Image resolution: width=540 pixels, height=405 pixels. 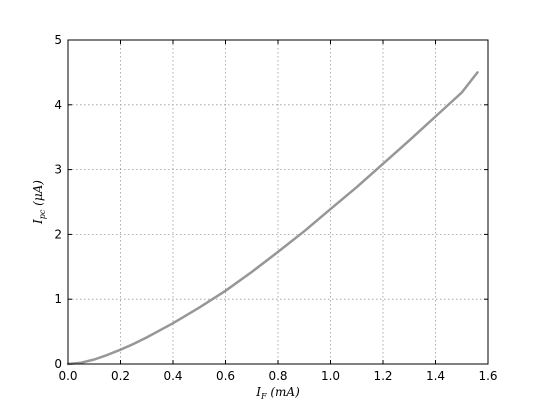 What do you see at coordinates (58, 105) in the screenshot?
I see `y-tick-label: 4` at bounding box center [58, 105].